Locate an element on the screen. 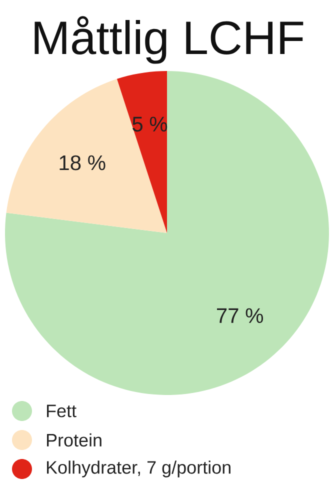 The height and width of the screenshot is (494, 336). chart-title: Måttlig LCHF is located at coordinates (169, 40).